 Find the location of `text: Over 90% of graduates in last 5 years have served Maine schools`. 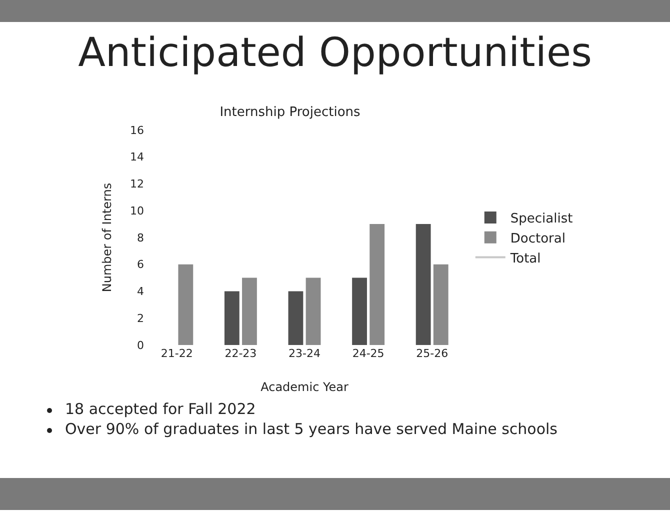

text: Over 90% of graduates in last 5 years have served Maine schools is located at coordinates (311, 429).